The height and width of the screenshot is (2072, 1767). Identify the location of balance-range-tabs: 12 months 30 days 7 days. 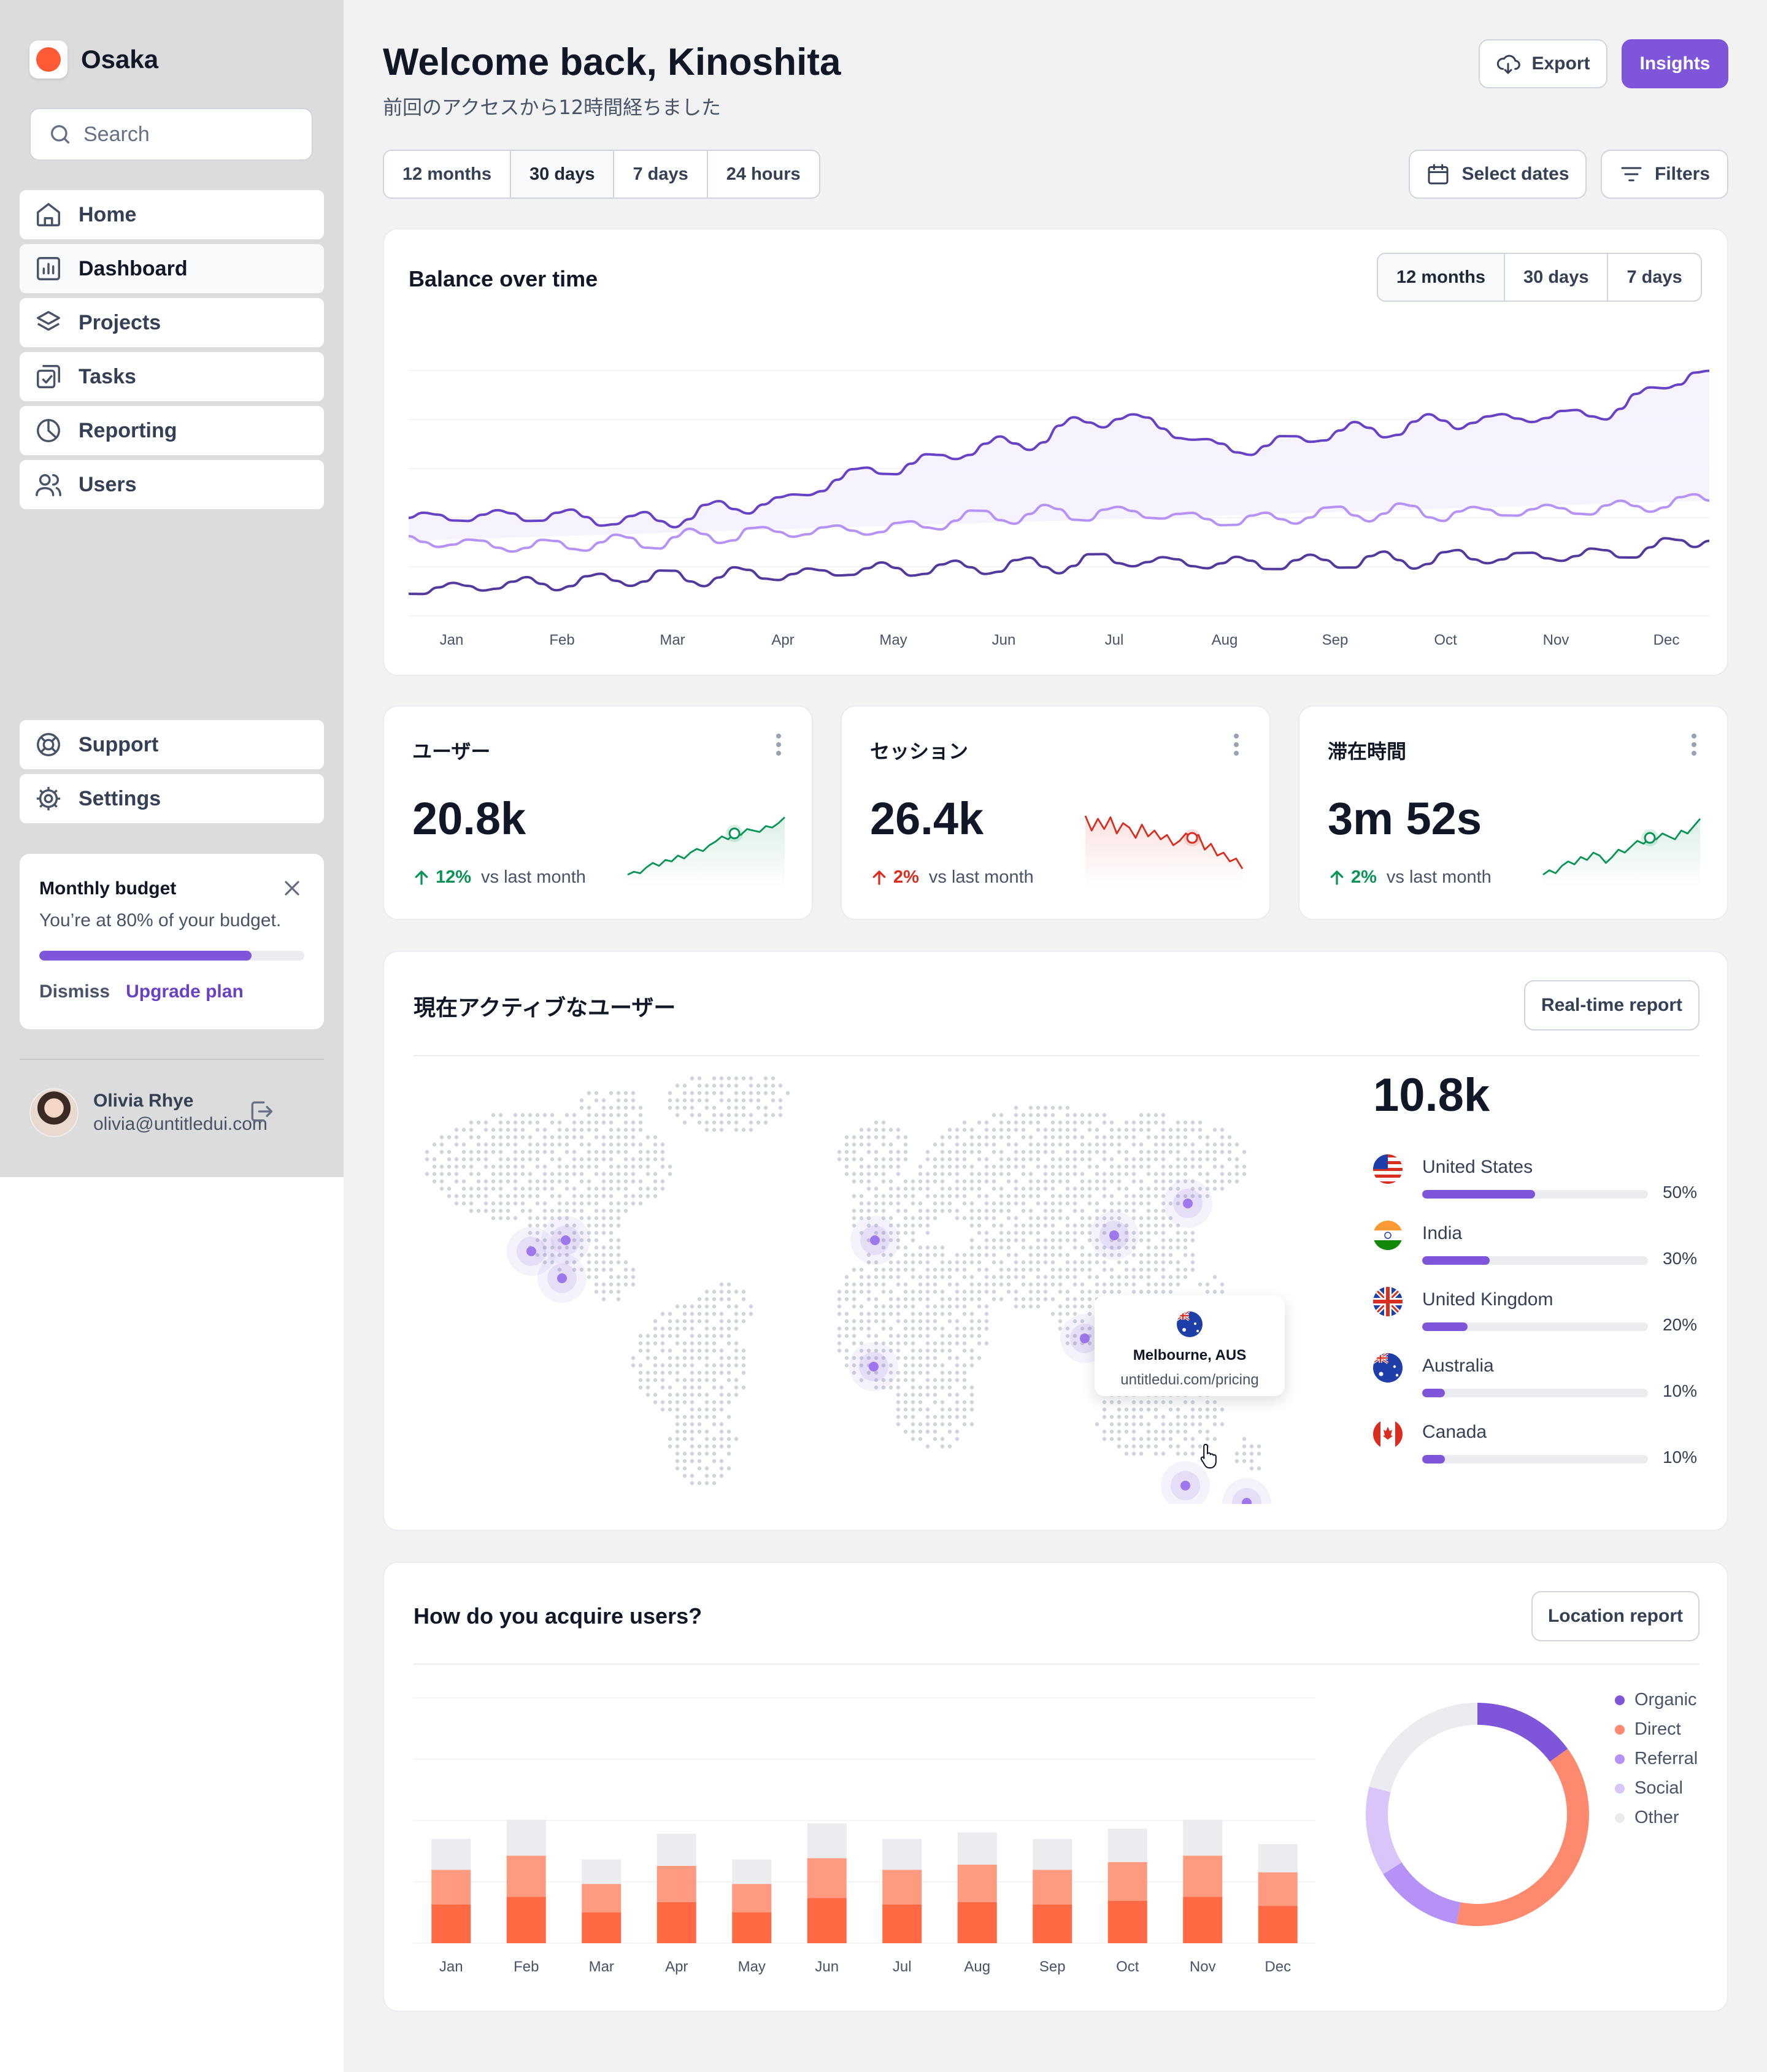
(1539, 277).